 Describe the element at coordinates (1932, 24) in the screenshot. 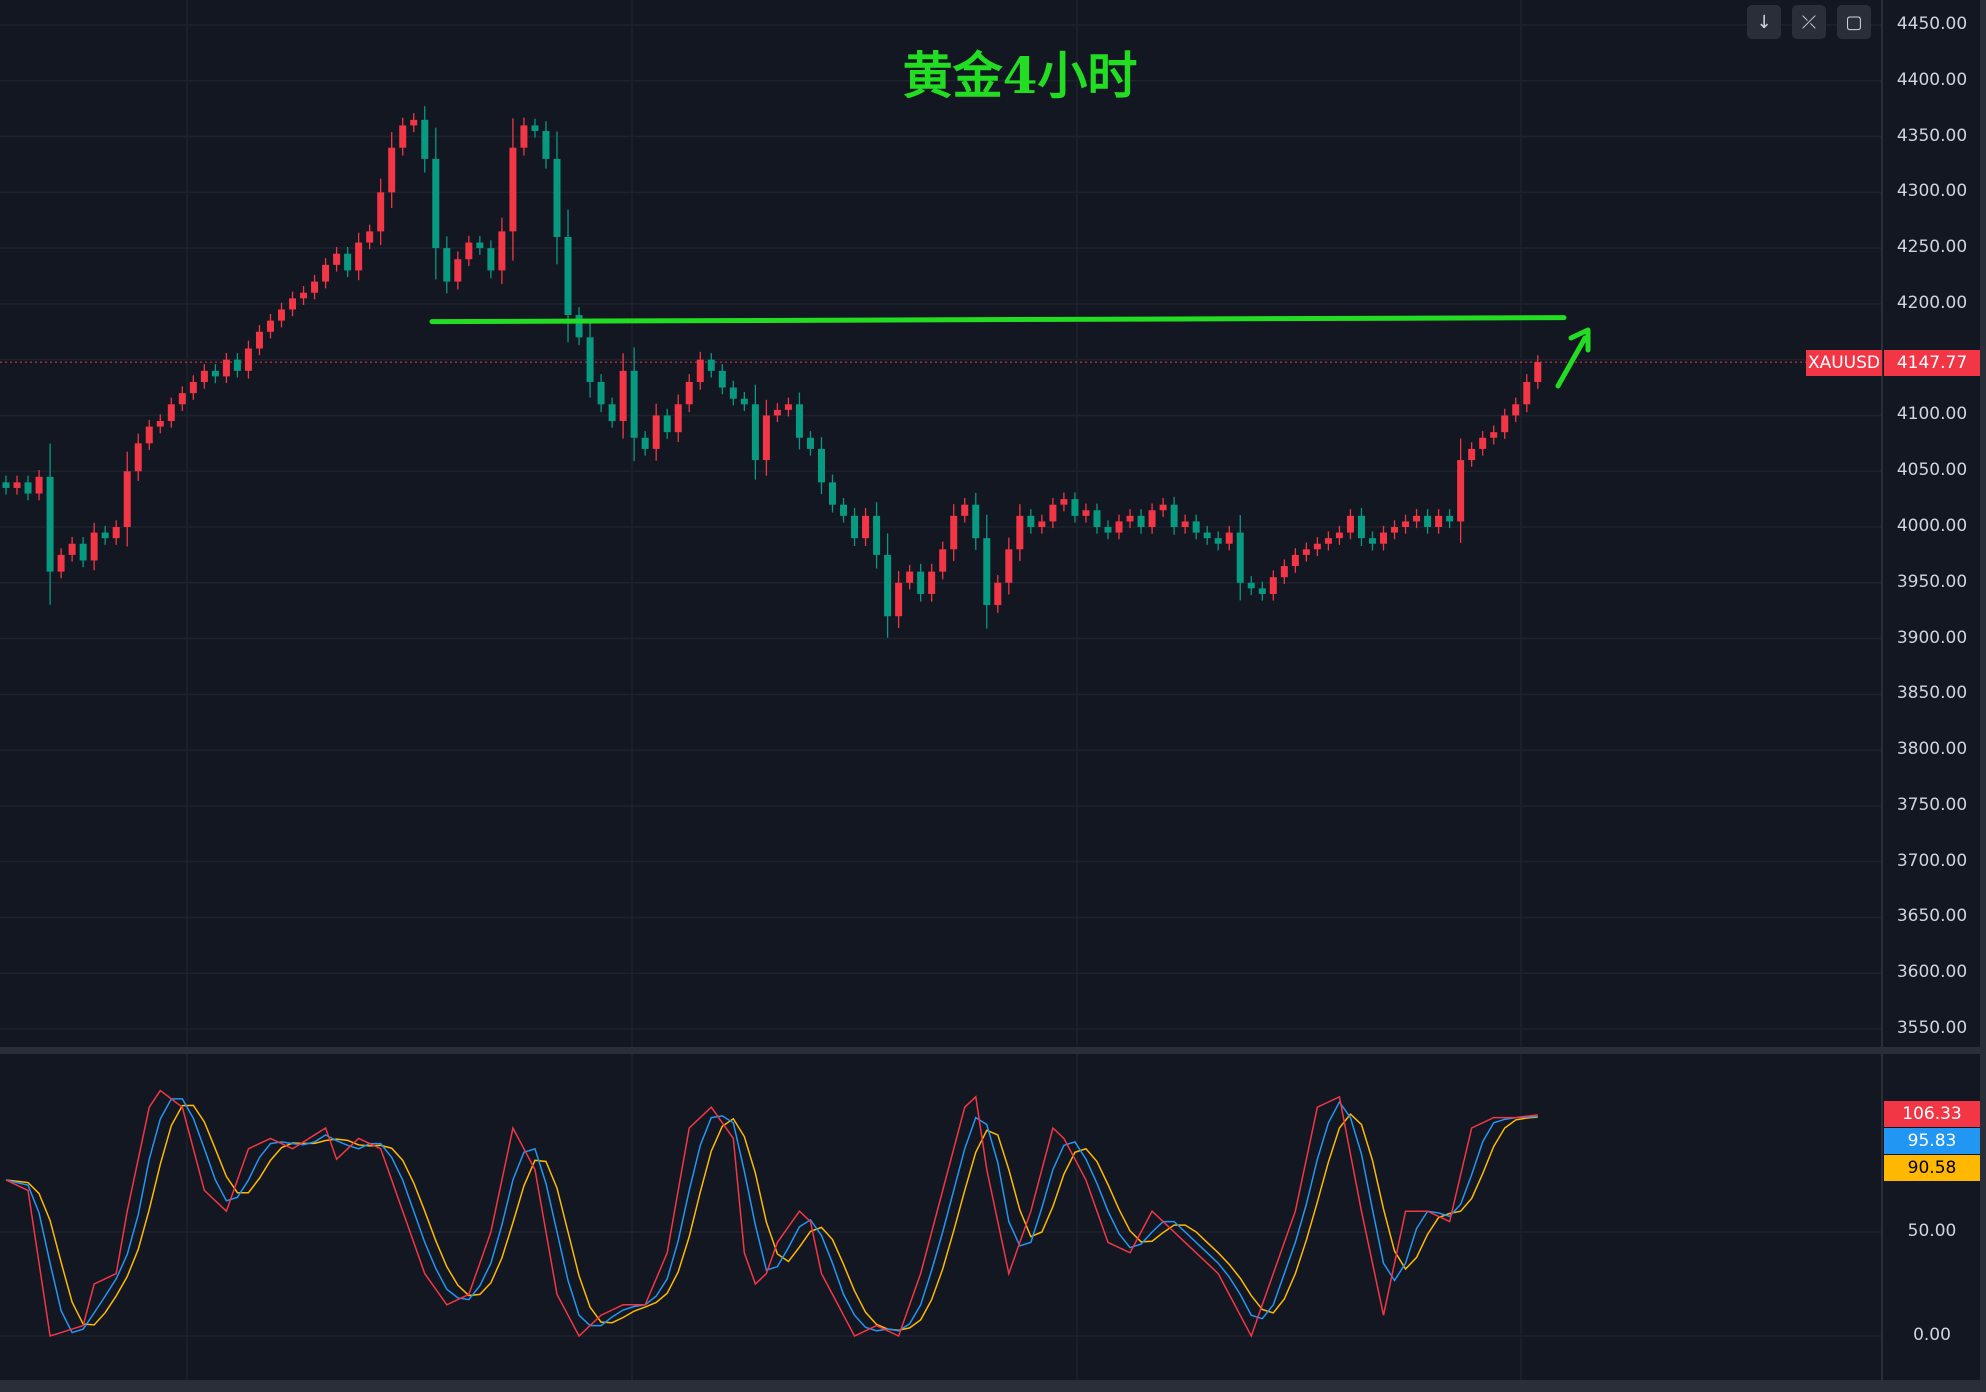

I see `price-axis-label: 4450.00` at that location.